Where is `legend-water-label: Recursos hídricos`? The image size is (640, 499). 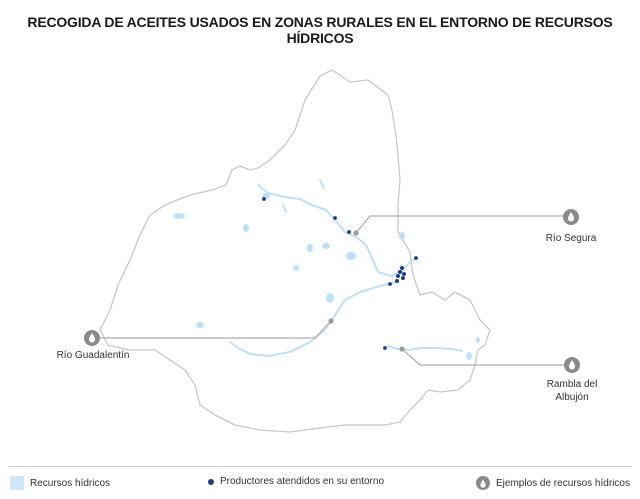 legend-water-label: Recursos hídricos is located at coordinates (70, 483).